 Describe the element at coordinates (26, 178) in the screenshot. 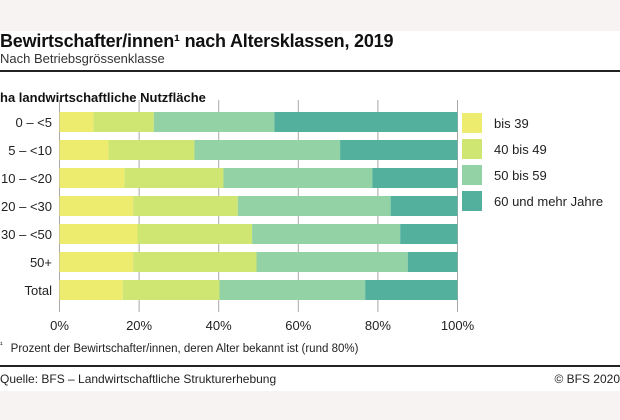

I see `category-label: 10 – <20` at that location.